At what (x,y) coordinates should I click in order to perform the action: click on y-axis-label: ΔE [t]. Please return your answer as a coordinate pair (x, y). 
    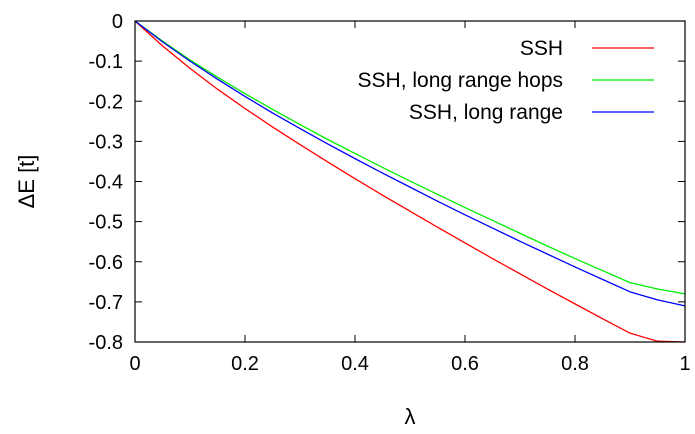
    Looking at the image, I should click on (26, 182).